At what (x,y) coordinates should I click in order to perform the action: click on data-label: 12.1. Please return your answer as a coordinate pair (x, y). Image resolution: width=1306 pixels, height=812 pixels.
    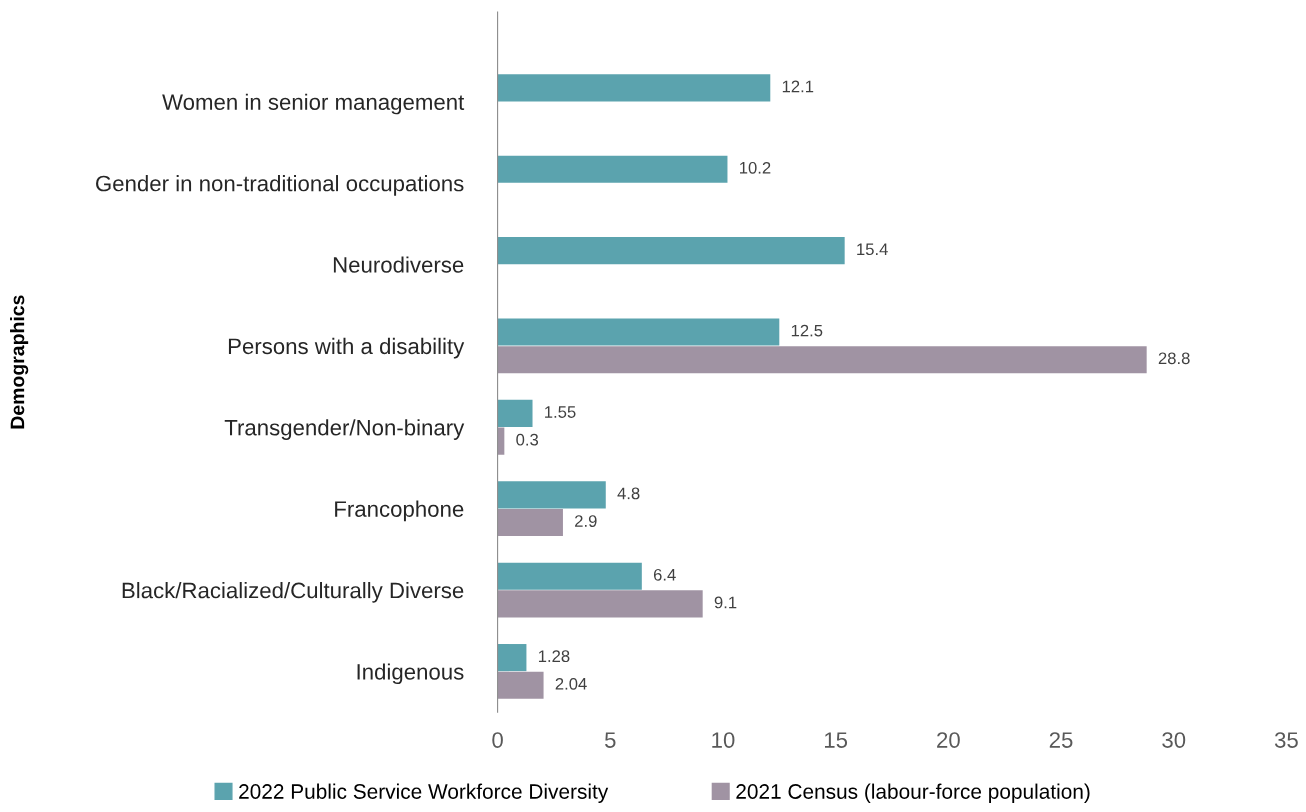
    Looking at the image, I should click on (798, 86).